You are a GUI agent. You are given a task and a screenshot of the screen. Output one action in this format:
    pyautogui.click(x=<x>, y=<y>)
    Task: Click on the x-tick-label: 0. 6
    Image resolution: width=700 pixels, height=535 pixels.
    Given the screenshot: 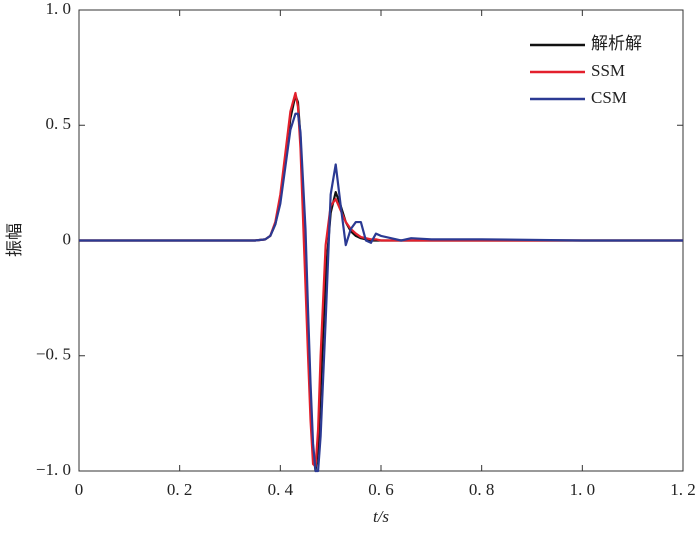 What is the action you would take?
    pyautogui.click(x=381, y=489)
    